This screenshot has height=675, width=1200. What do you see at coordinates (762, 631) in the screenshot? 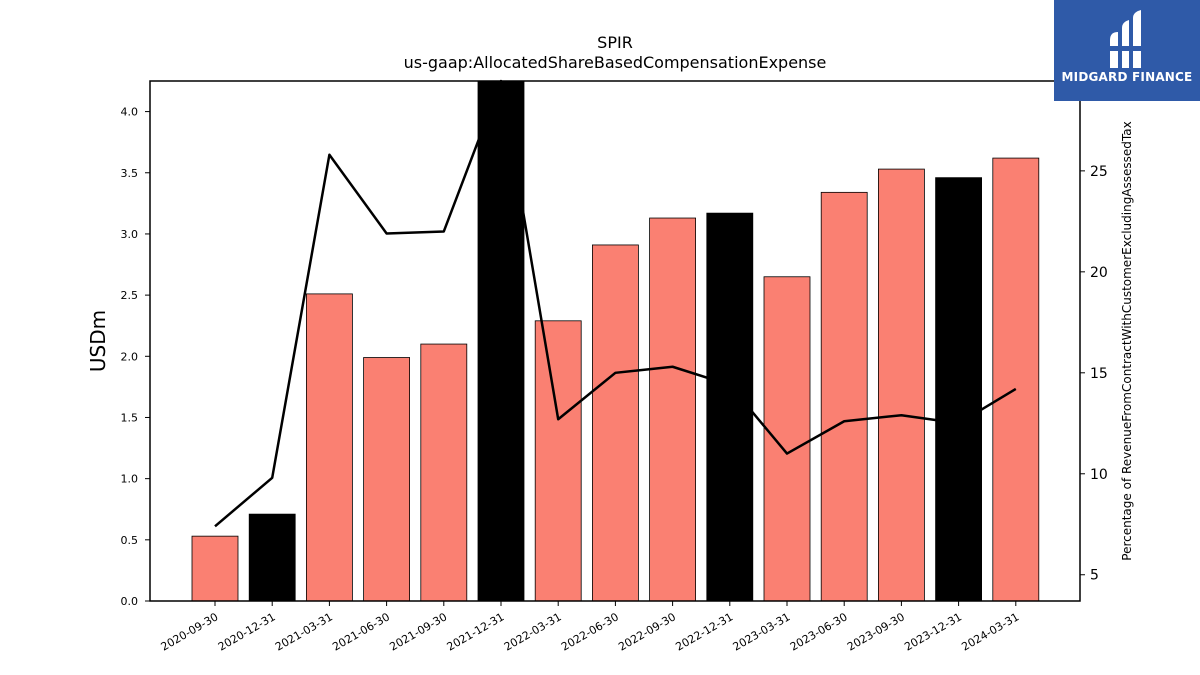
I see `x-tick-label: 2023-03-31` at bounding box center [762, 631].